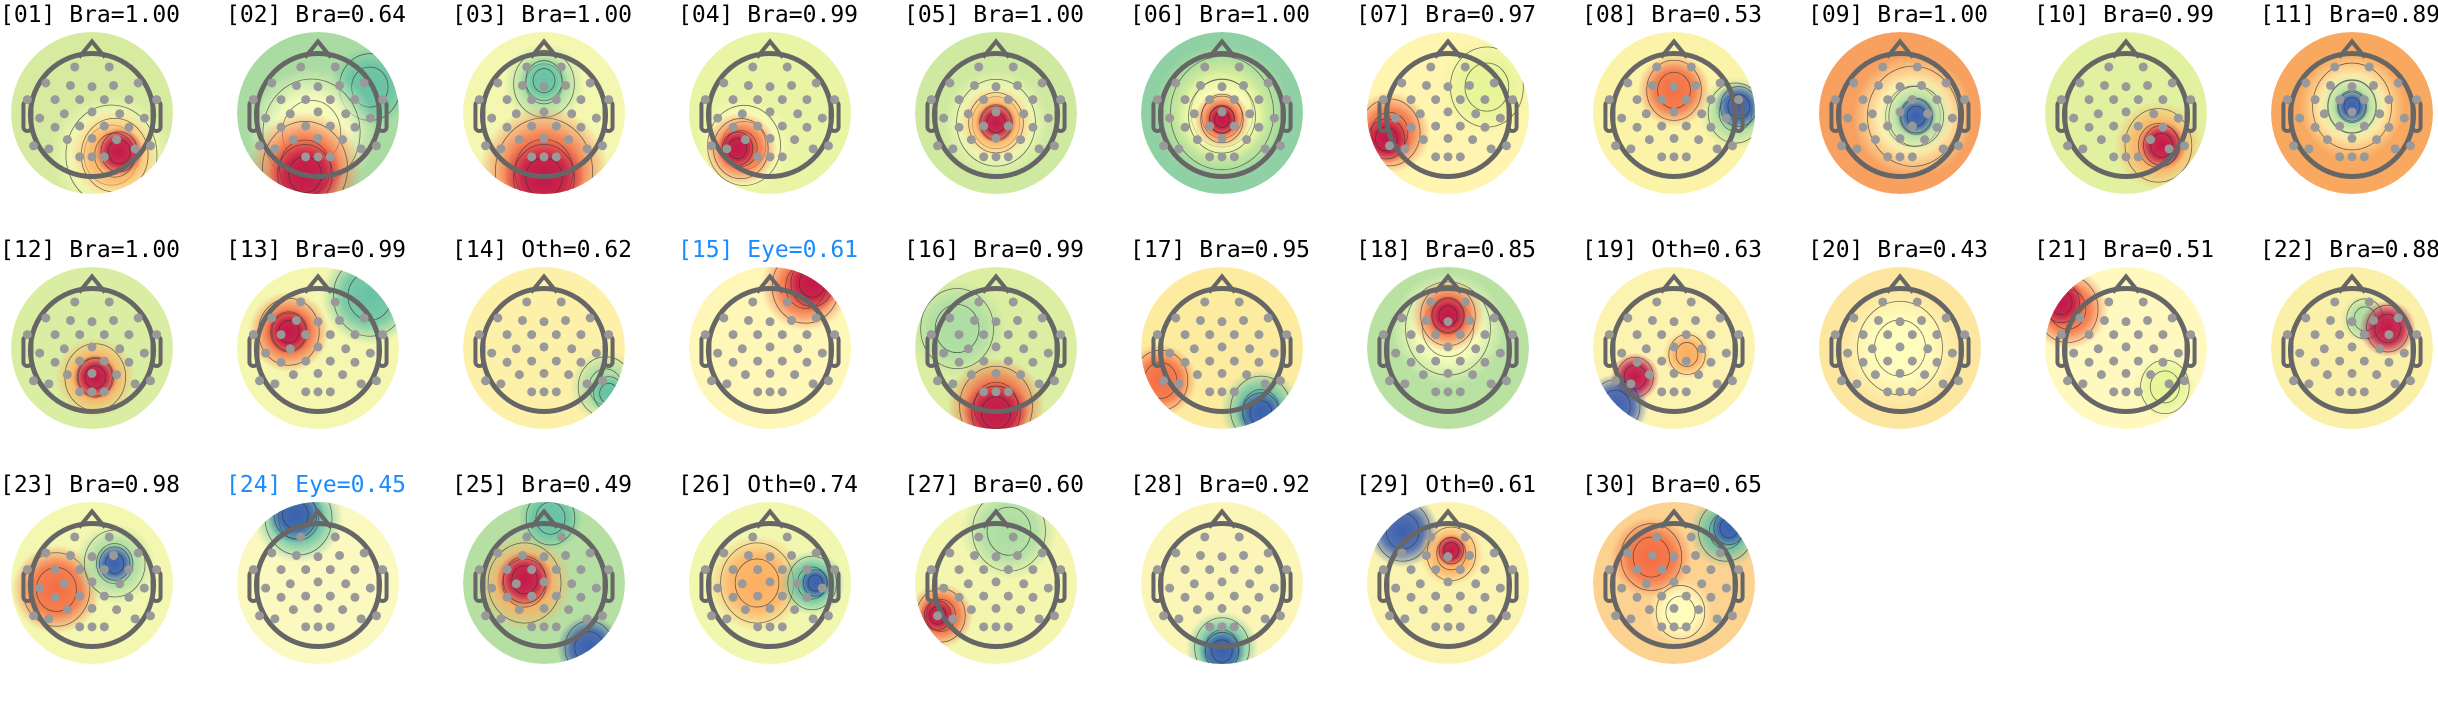 This screenshot has height=706, width=2438. What do you see at coordinates (113, 118) in the screenshot?
I see `component-topomap-1: [01] Bra=1.00` at bounding box center [113, 118].